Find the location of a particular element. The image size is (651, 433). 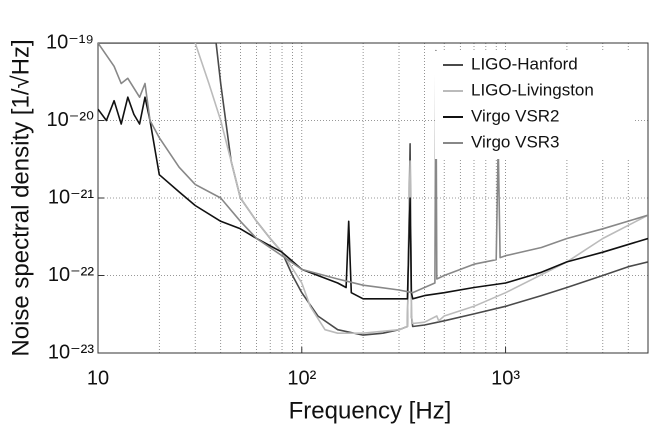

legend-label: LIGO-Livingston is located at coordinates (532, 89).